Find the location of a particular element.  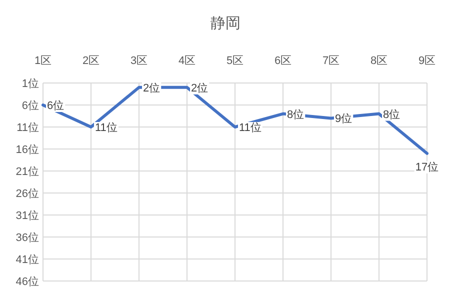

y-tick-label: 16位 is located at coordinates (27, 150).